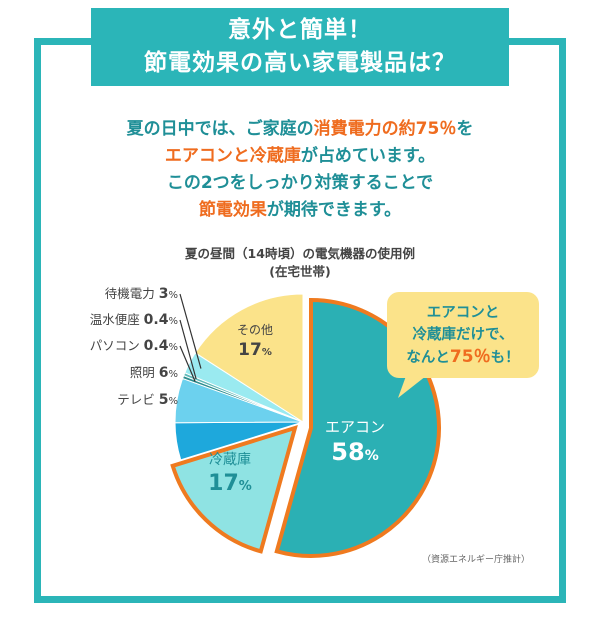 This screenshot has width=600, height=627. Describe the element at coordinates (368, 156) in the screenshot. I see `intro-l2b: が占めています。` at that location.